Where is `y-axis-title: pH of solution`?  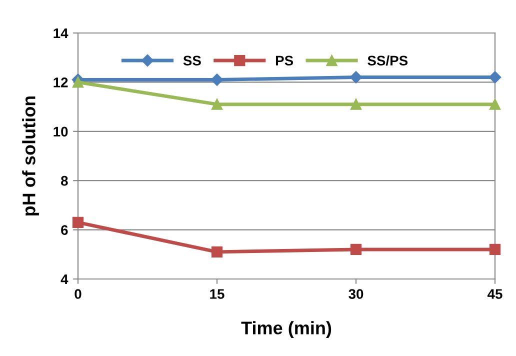 y-axis-title: pH of solution is located at coordinates (30, 156).